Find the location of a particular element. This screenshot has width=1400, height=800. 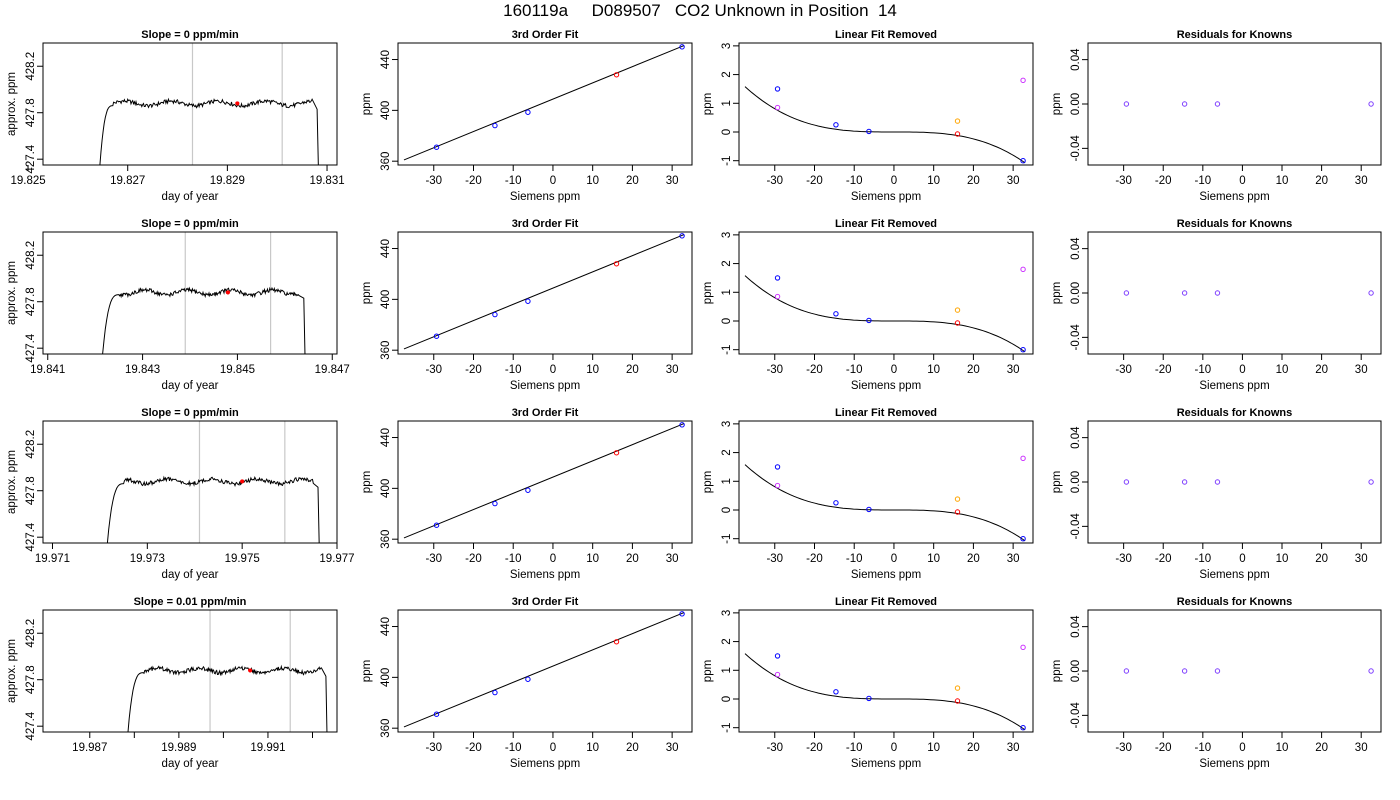

panel-title: Slope = 0 ppm/min is located at coordinates (190, 224).